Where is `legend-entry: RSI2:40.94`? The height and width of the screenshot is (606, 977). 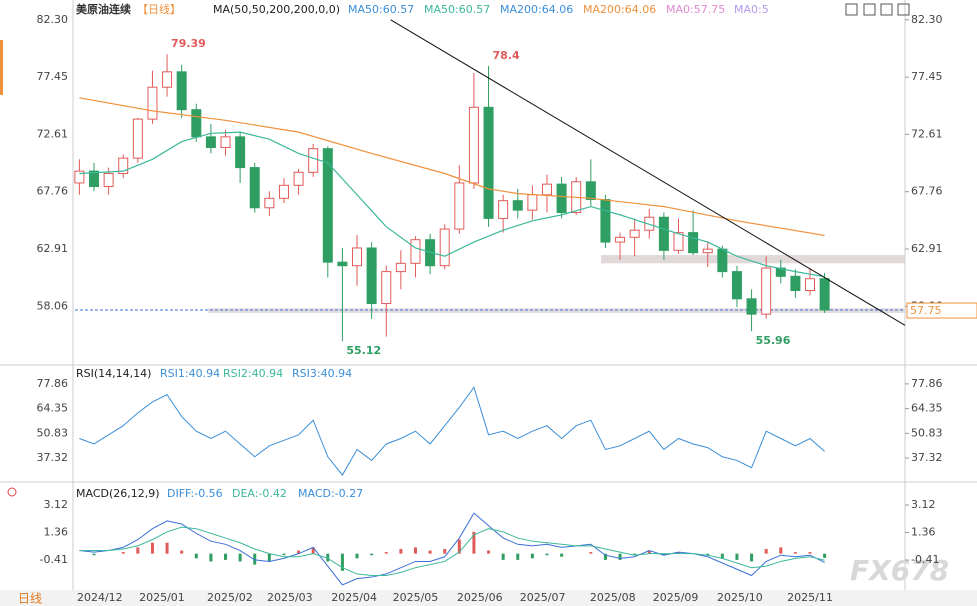
legend-entry: RSI2:40.94 is located at coordinates (253, 373).